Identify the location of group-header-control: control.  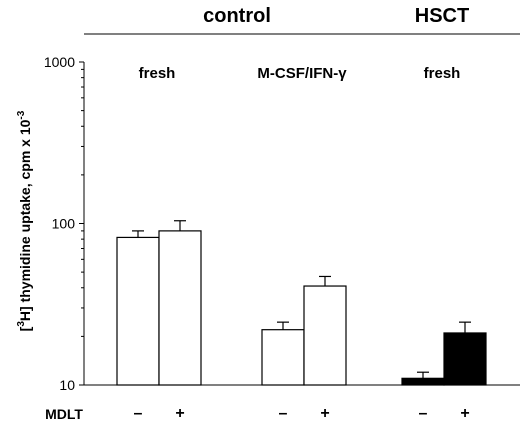
(237, 16).